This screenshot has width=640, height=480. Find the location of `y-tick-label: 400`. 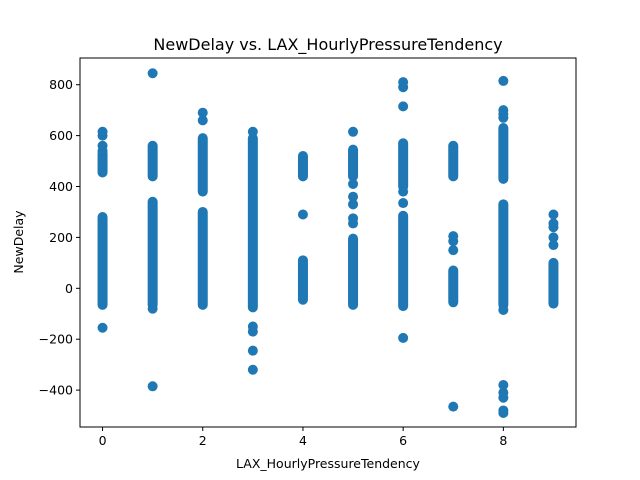

y-tick-label: 400 is located at coordinates (61, 186).